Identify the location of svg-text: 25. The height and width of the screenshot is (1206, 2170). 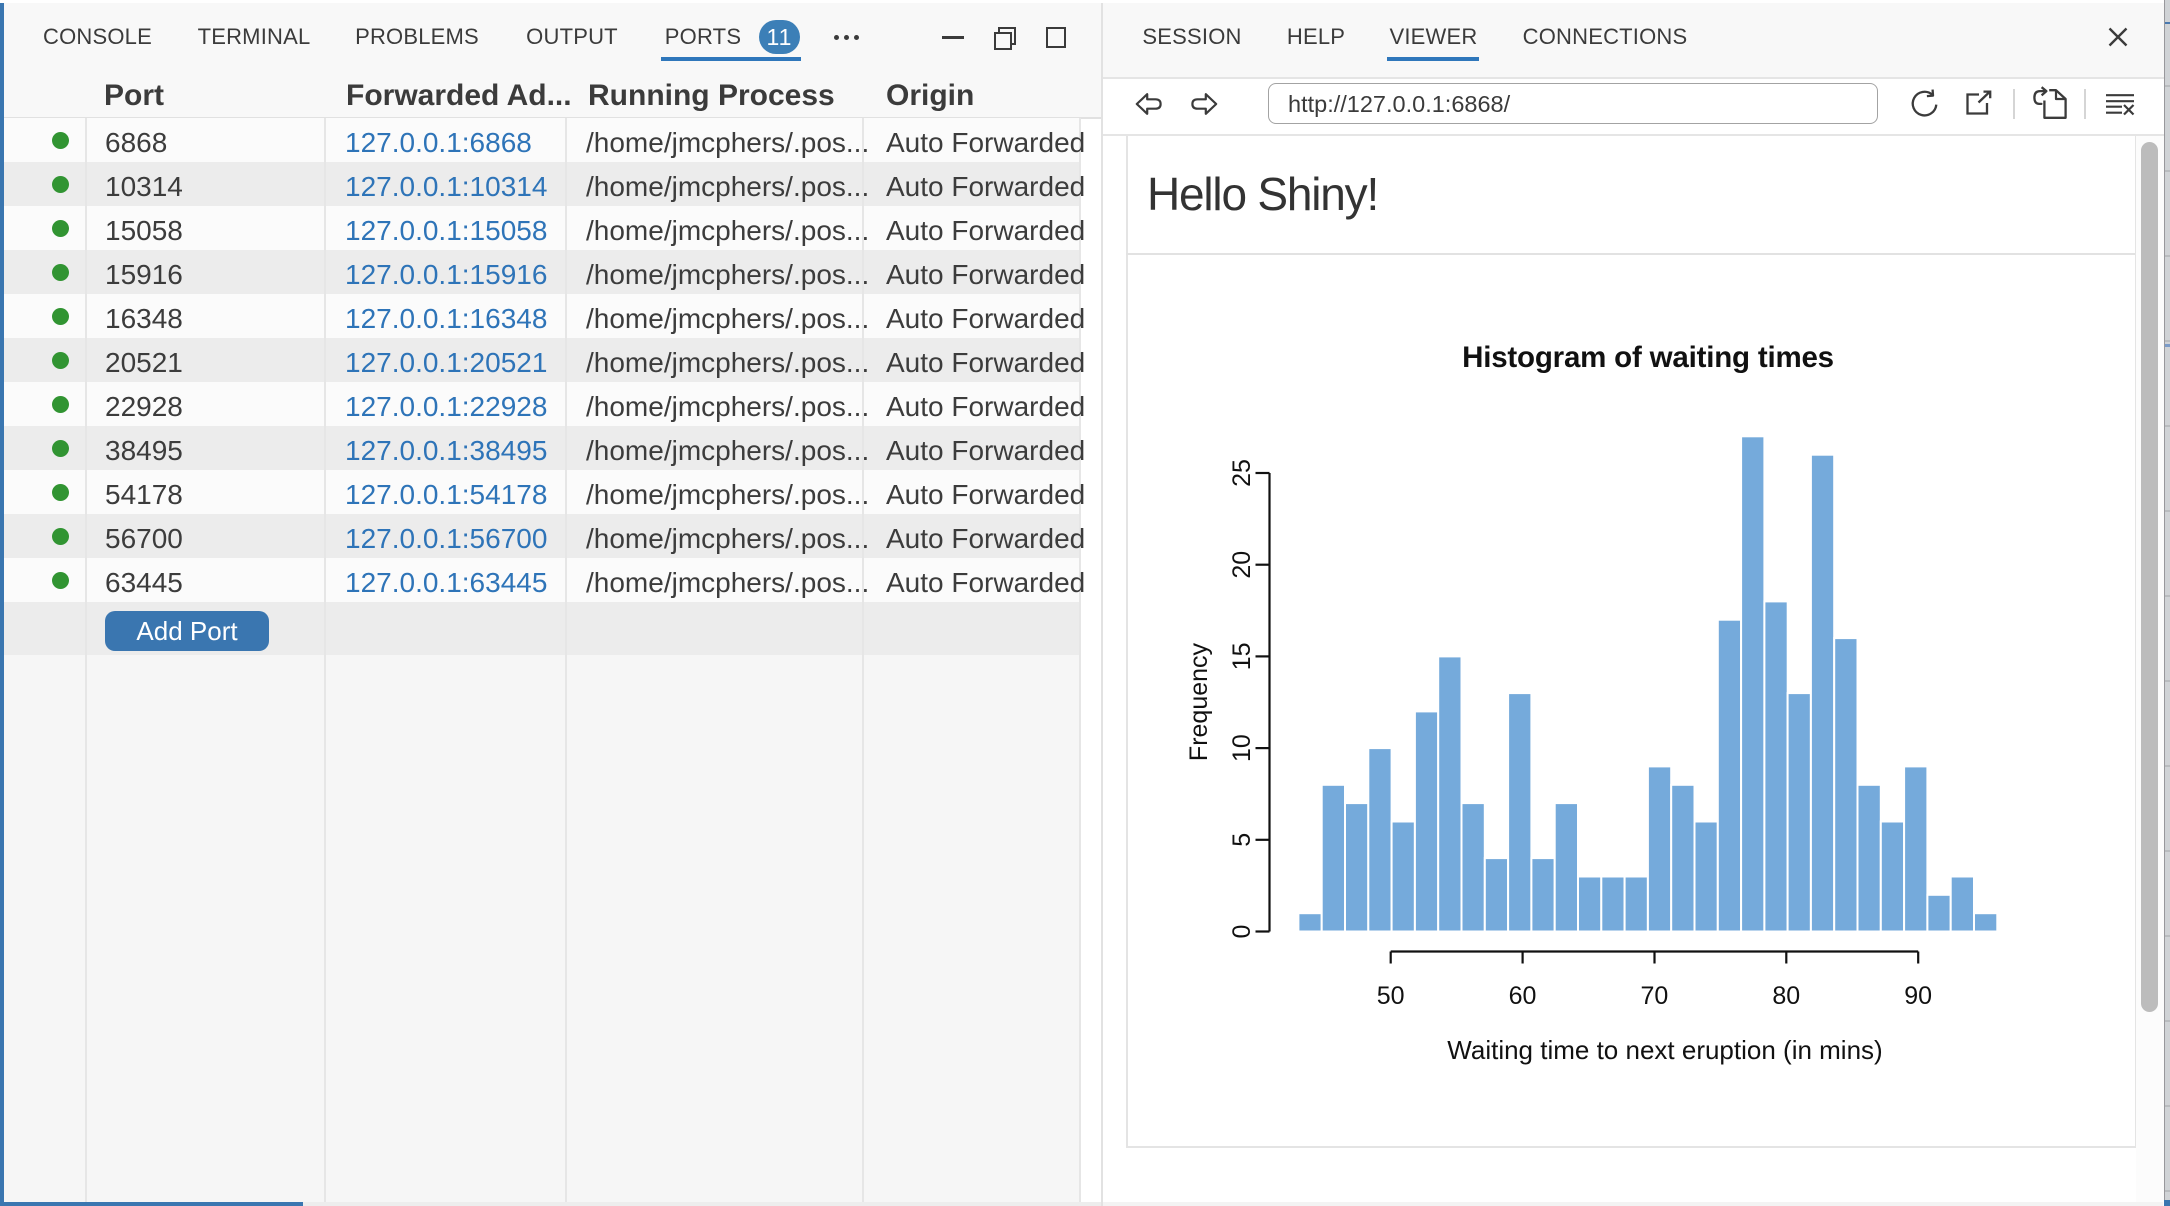
(1242, 473).